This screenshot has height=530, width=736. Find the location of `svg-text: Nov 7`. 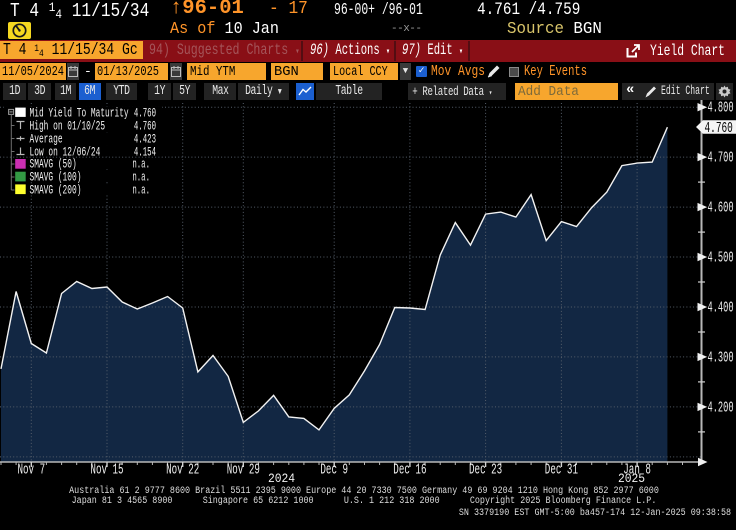

svg-text: Nov 7 is located at coordinates (31, 469).